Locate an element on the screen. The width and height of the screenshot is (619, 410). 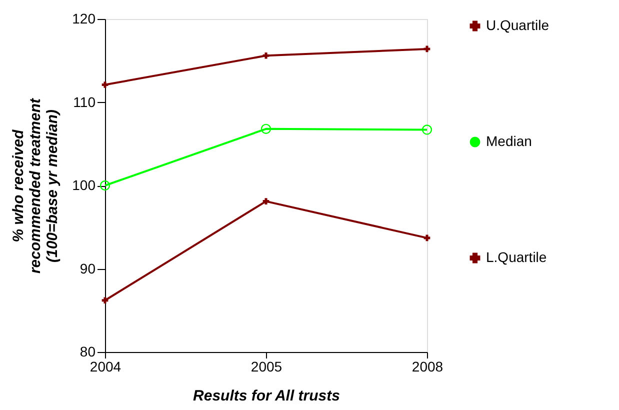
x-tick-label: 2005 is located at coordinates (266, 366).